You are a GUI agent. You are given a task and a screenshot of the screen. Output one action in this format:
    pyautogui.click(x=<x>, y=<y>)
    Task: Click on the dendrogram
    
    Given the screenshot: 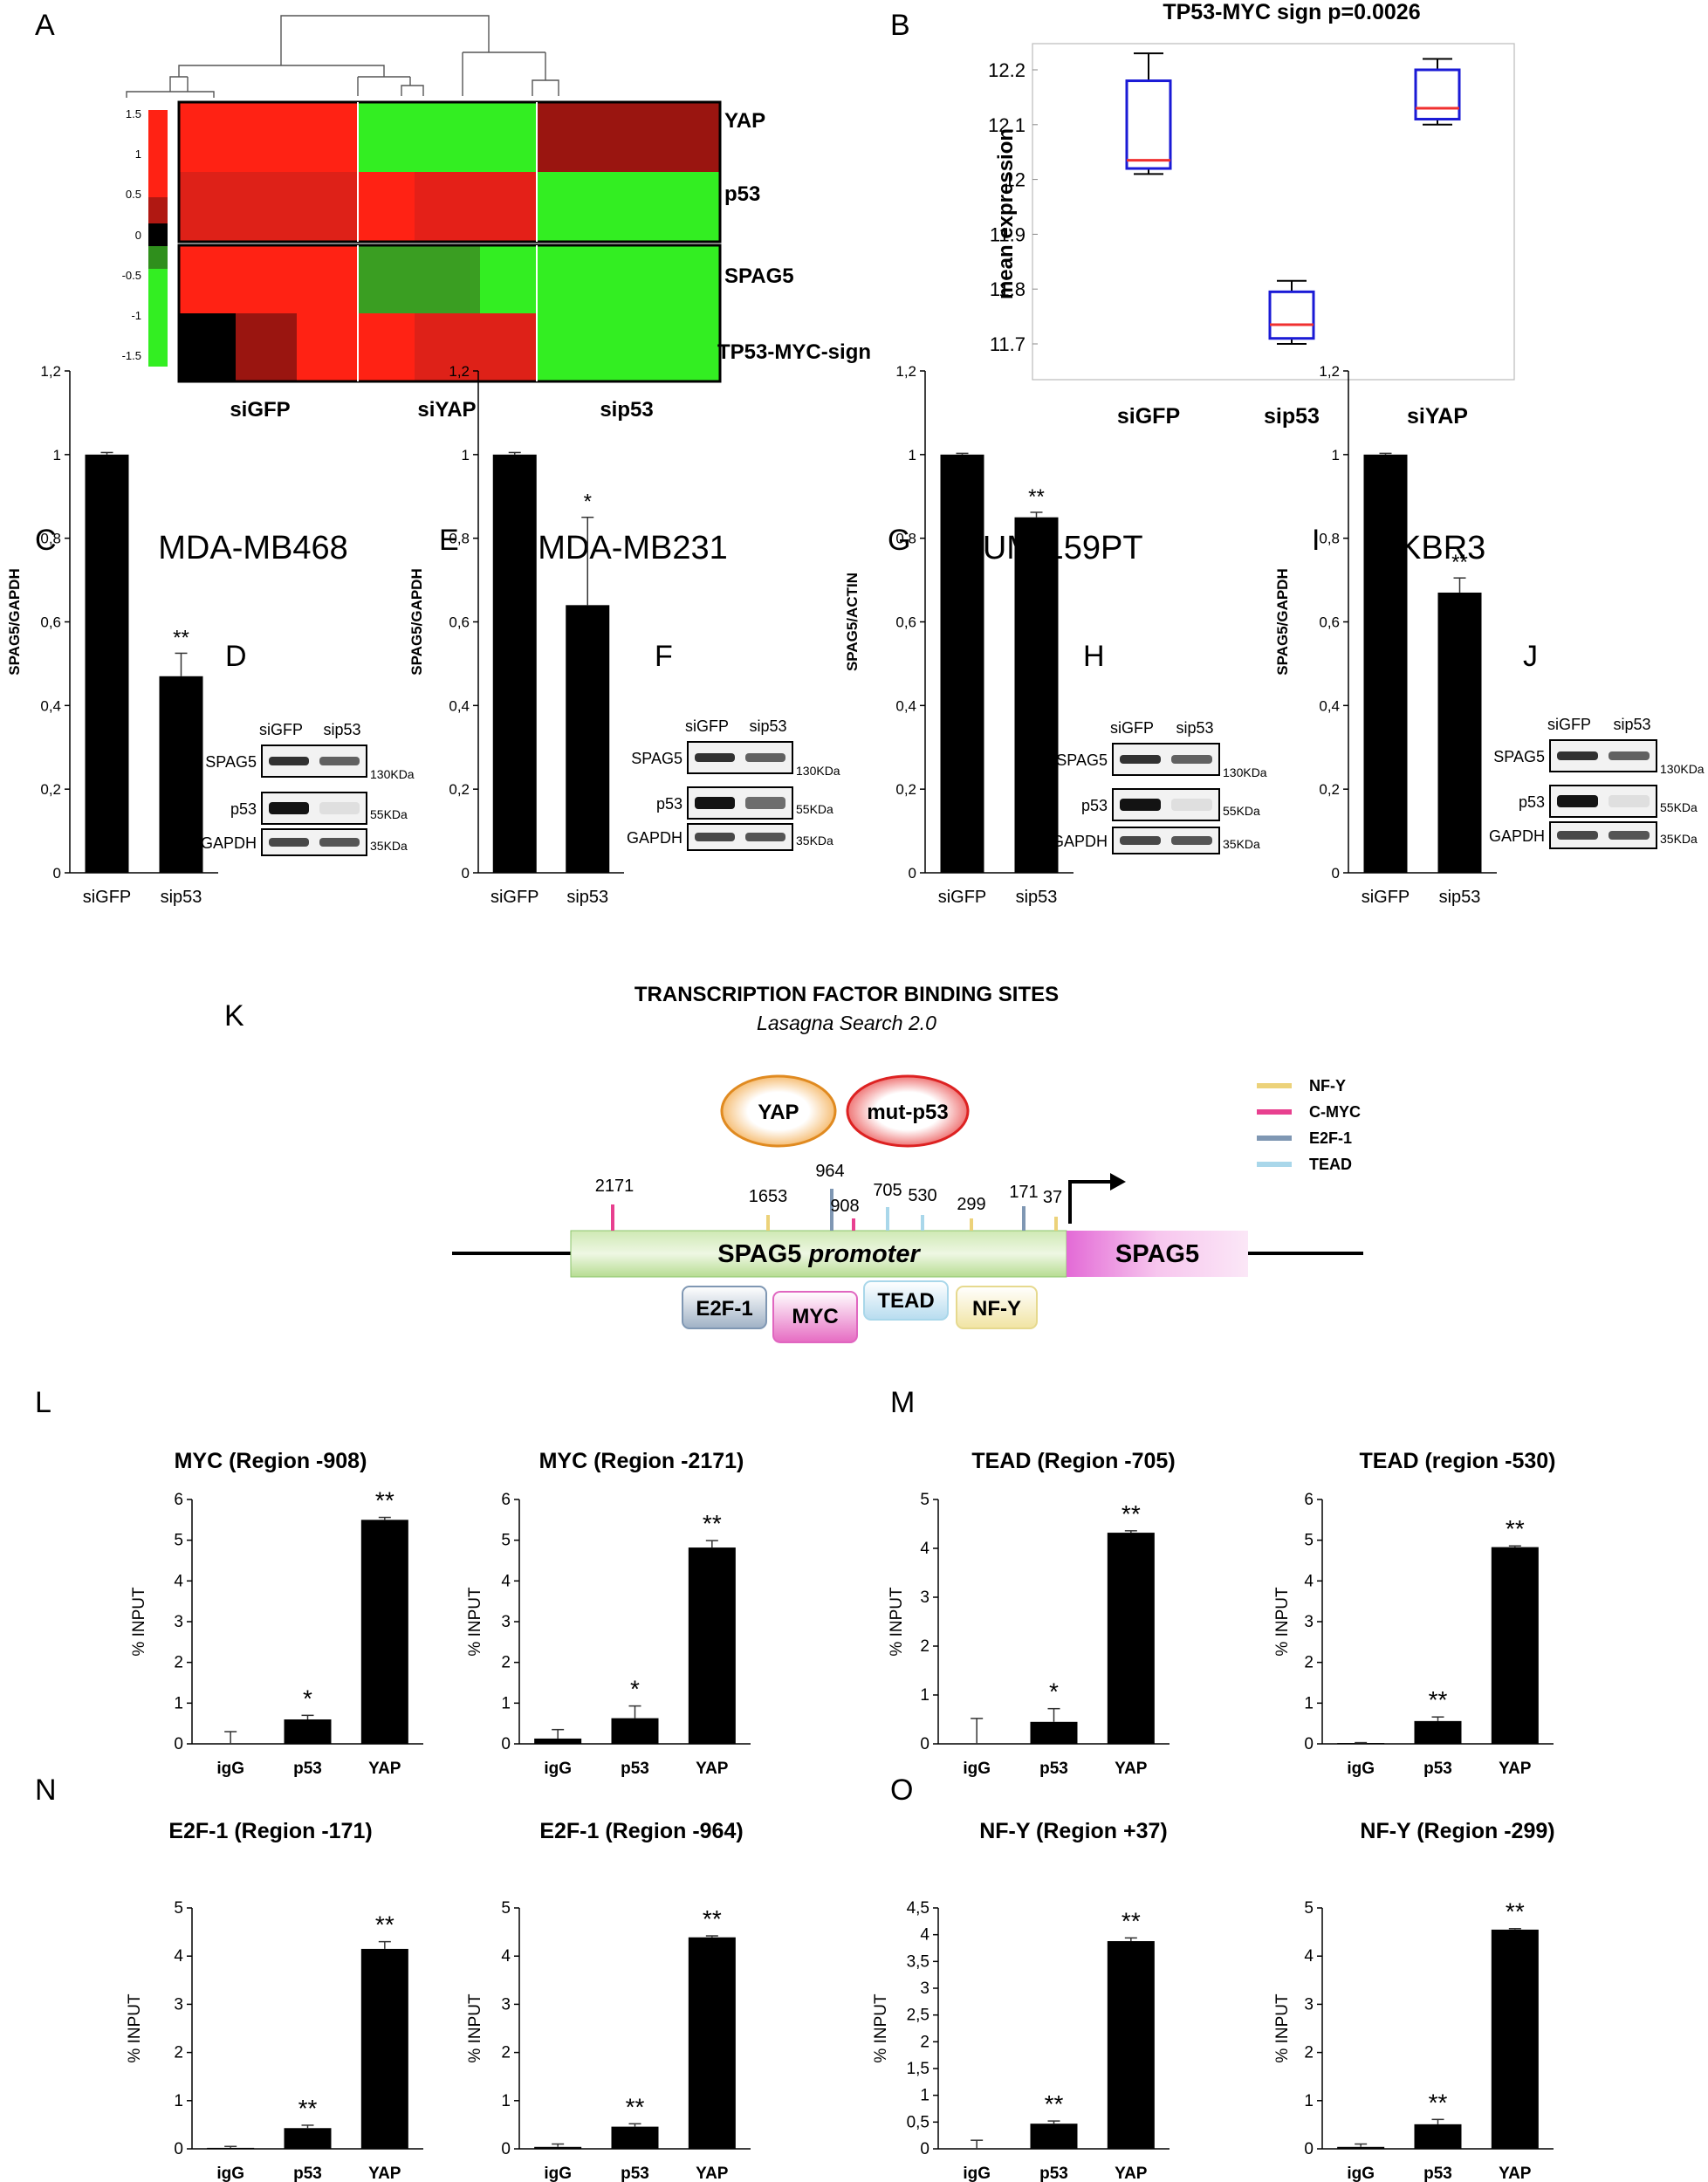 What is the action you would take?
    pyautogui.click(x=342, y=57)
    